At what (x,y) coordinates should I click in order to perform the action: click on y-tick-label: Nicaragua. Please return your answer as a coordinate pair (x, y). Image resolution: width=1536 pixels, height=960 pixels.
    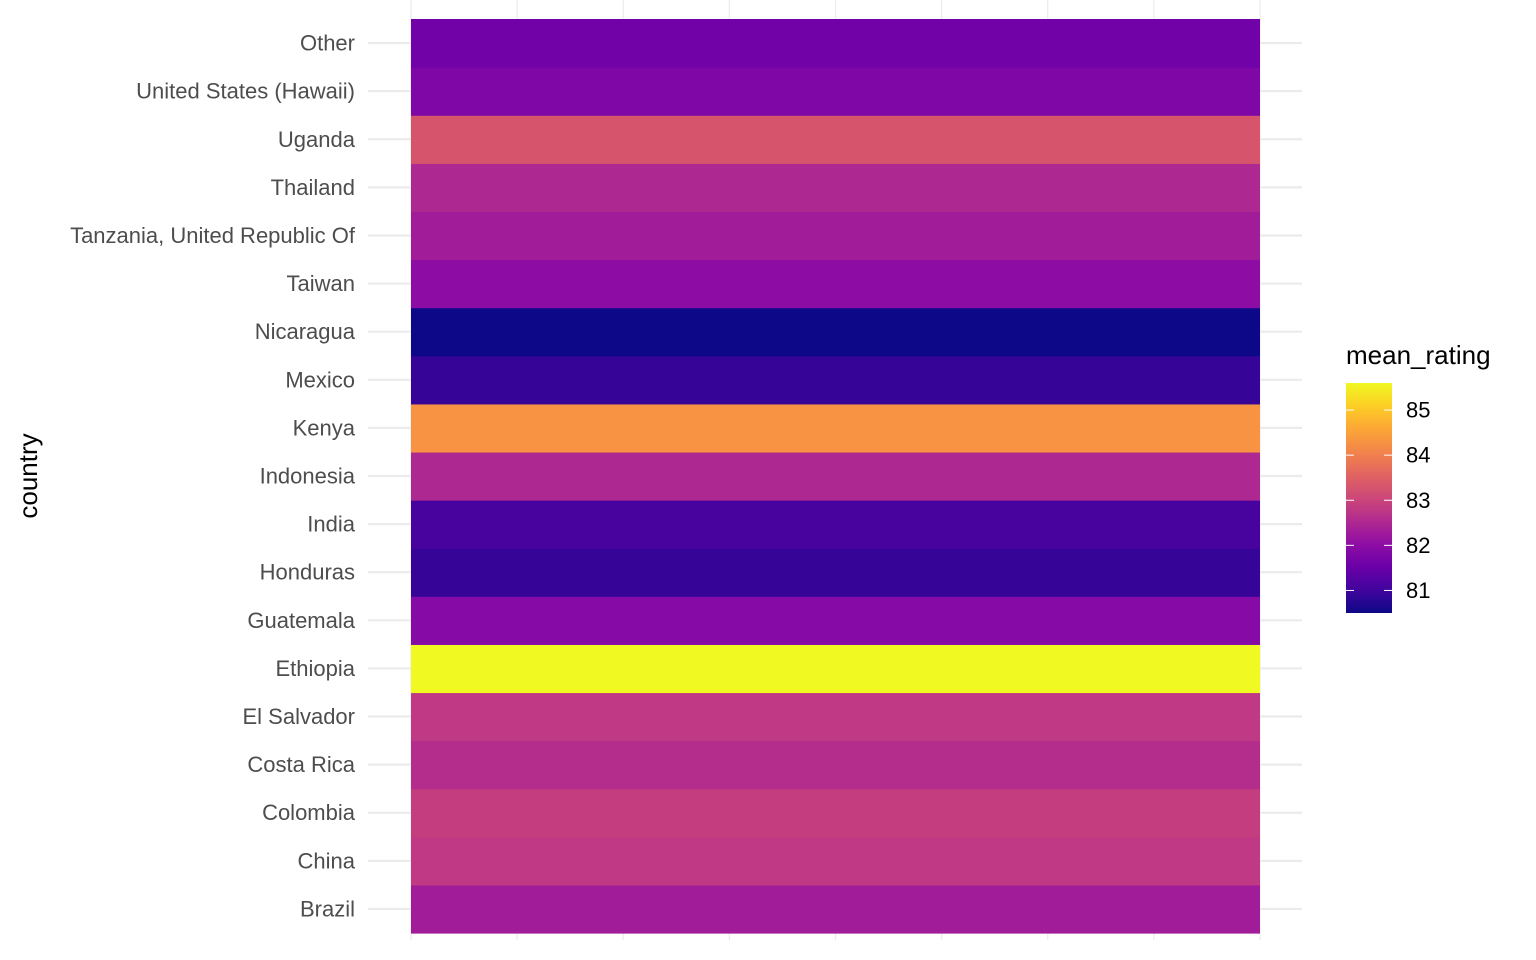
    Looking at the image, I should click on (305, 331).